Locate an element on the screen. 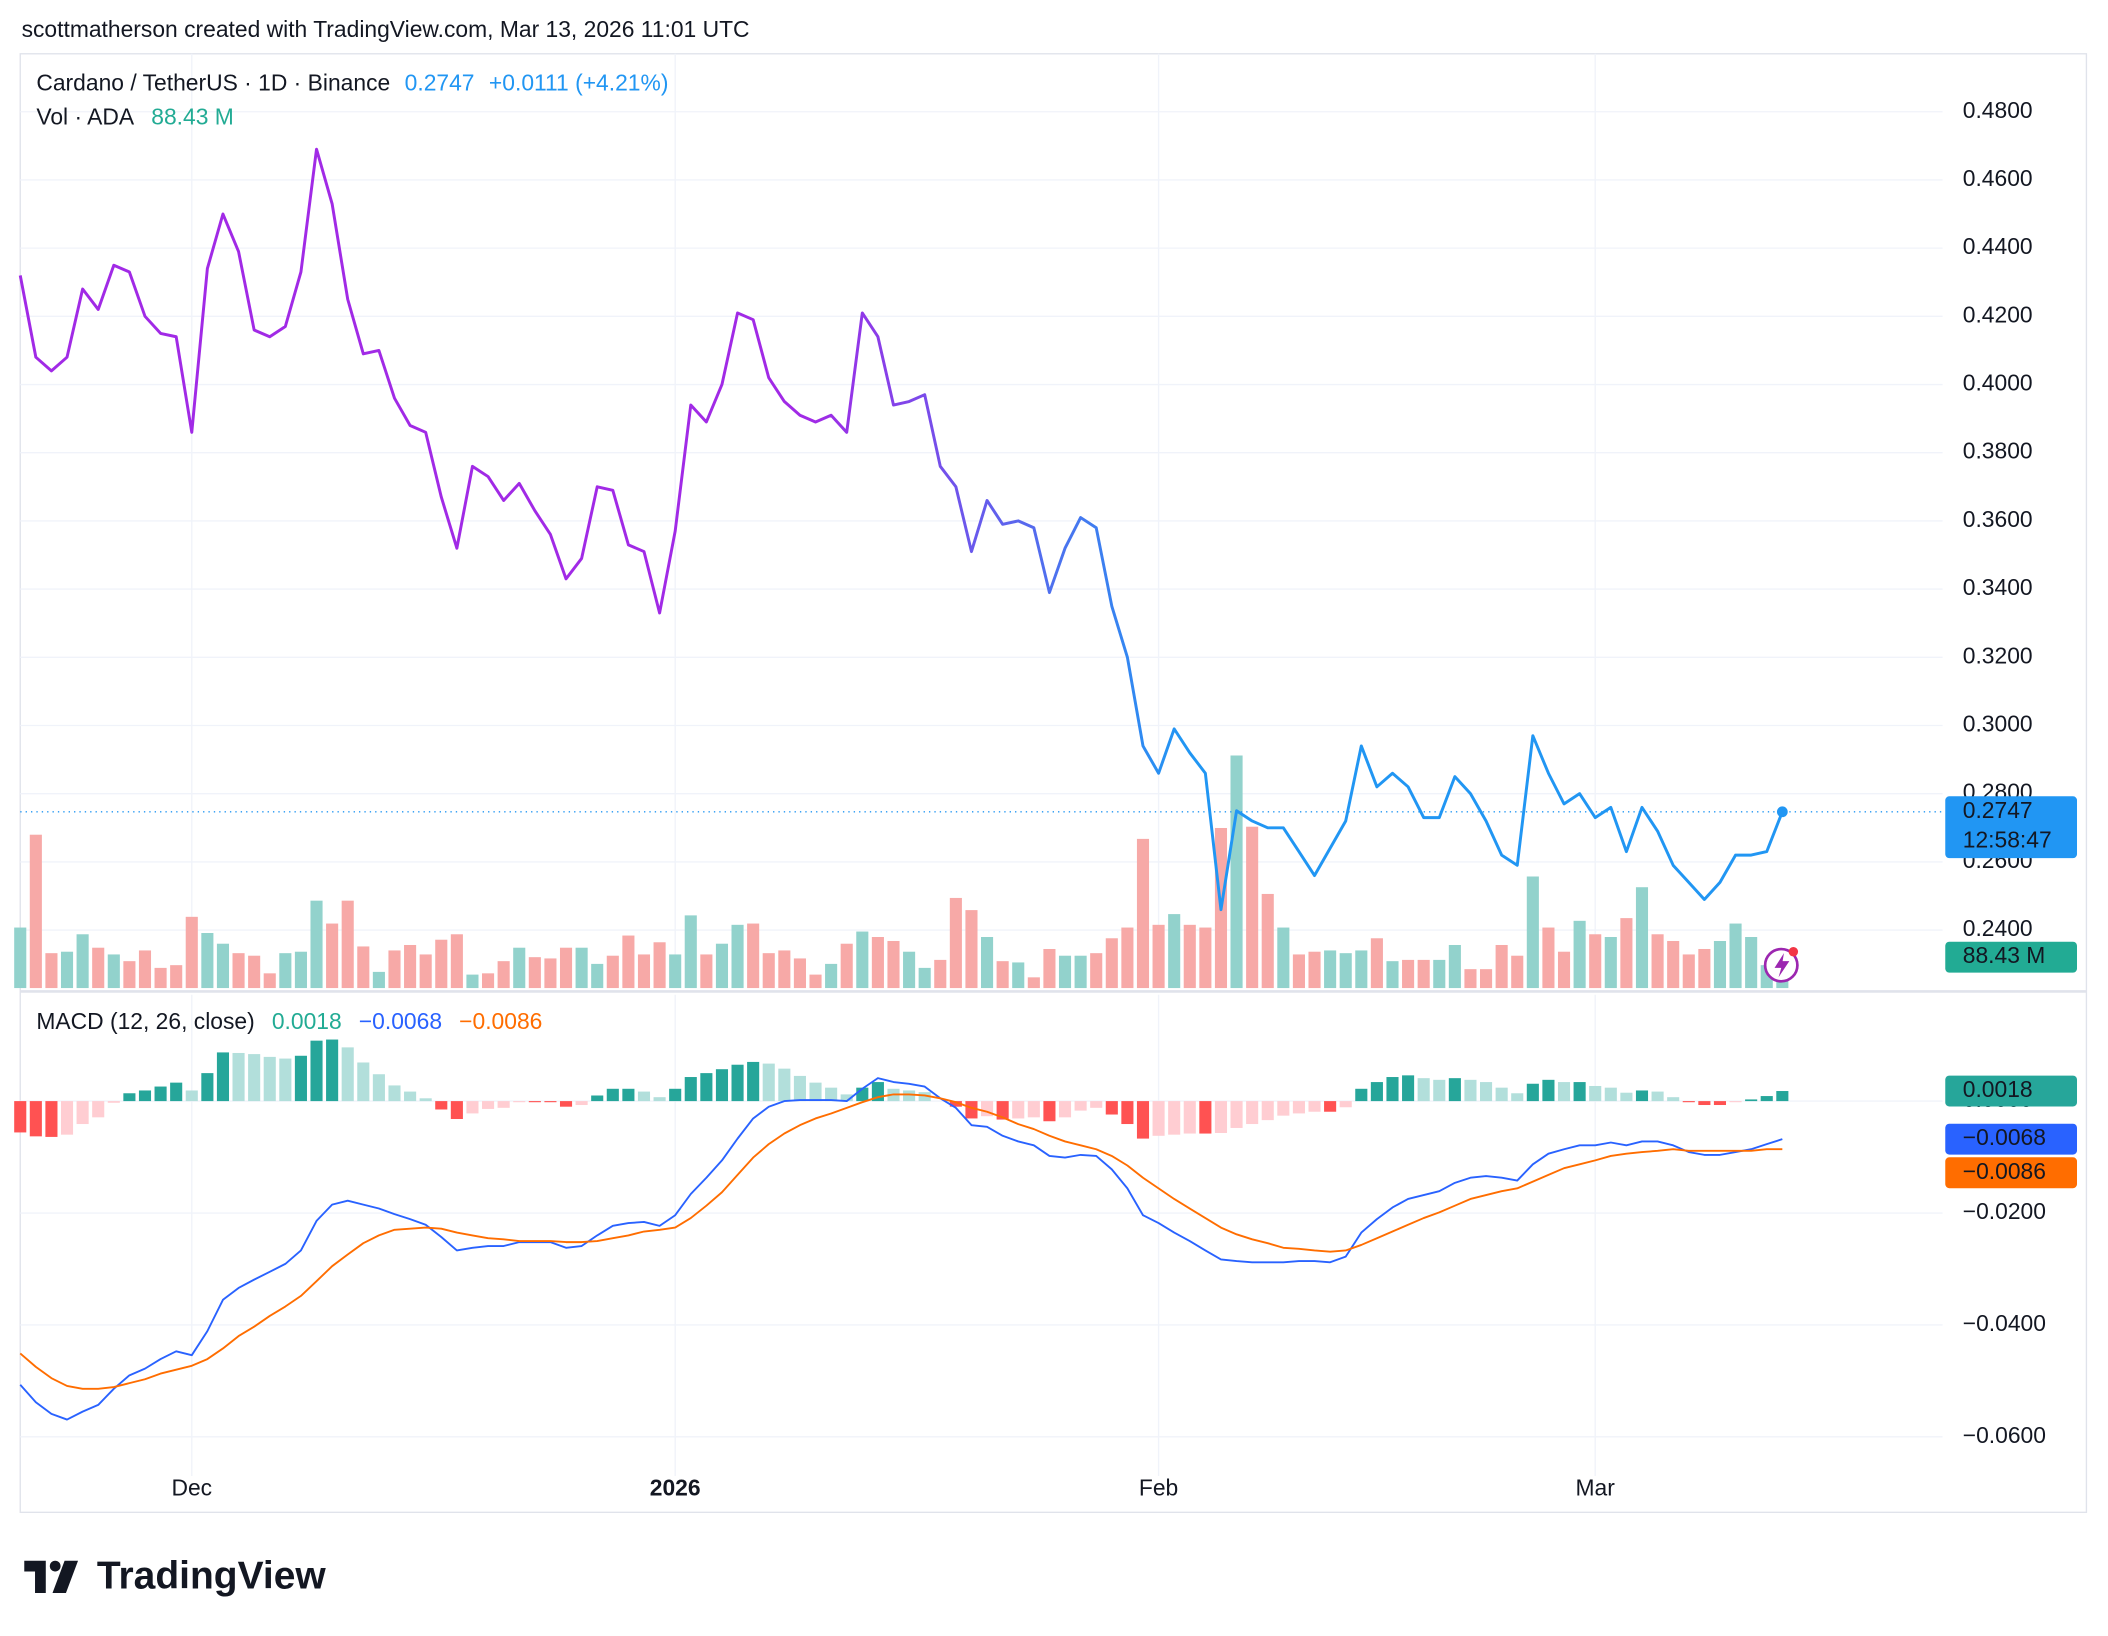  histogram-tag-bg is located at coordinates (2011, 1091).